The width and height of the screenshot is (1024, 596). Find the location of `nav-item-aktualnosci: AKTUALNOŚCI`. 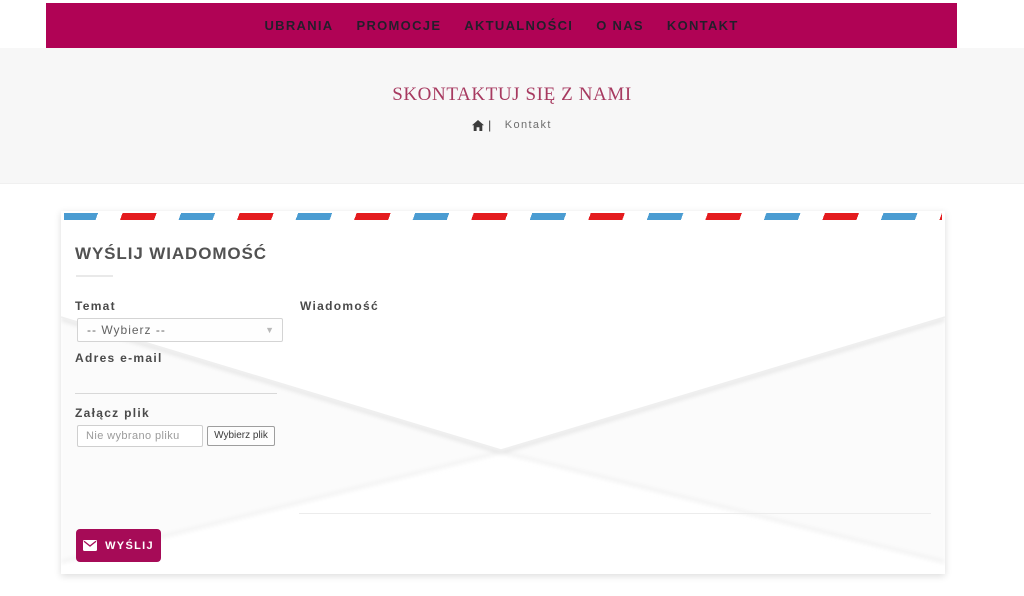

nav-item-aktualnosci: AKTUALNOŚCI is located at coordinates (519, 25).